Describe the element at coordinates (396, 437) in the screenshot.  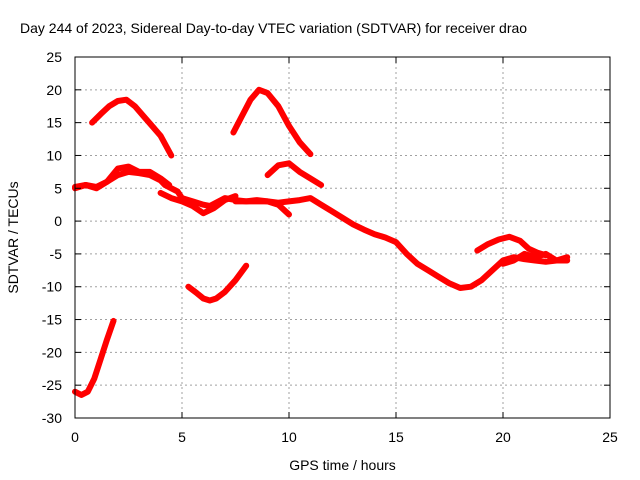
I see `x-tick-label: 15` at that location.